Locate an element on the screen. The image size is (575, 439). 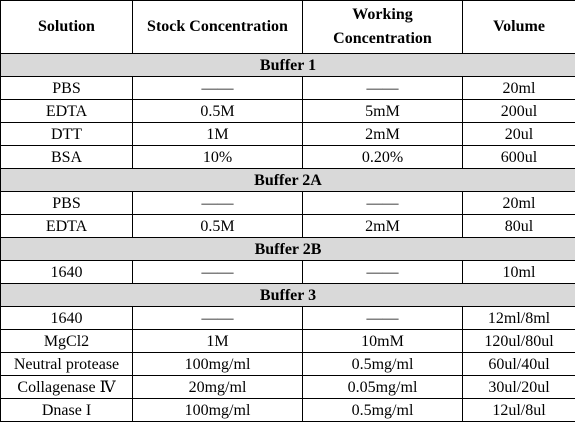
table-row: DTT 1M 2mM 20ul is located at coordinates (287, 134).